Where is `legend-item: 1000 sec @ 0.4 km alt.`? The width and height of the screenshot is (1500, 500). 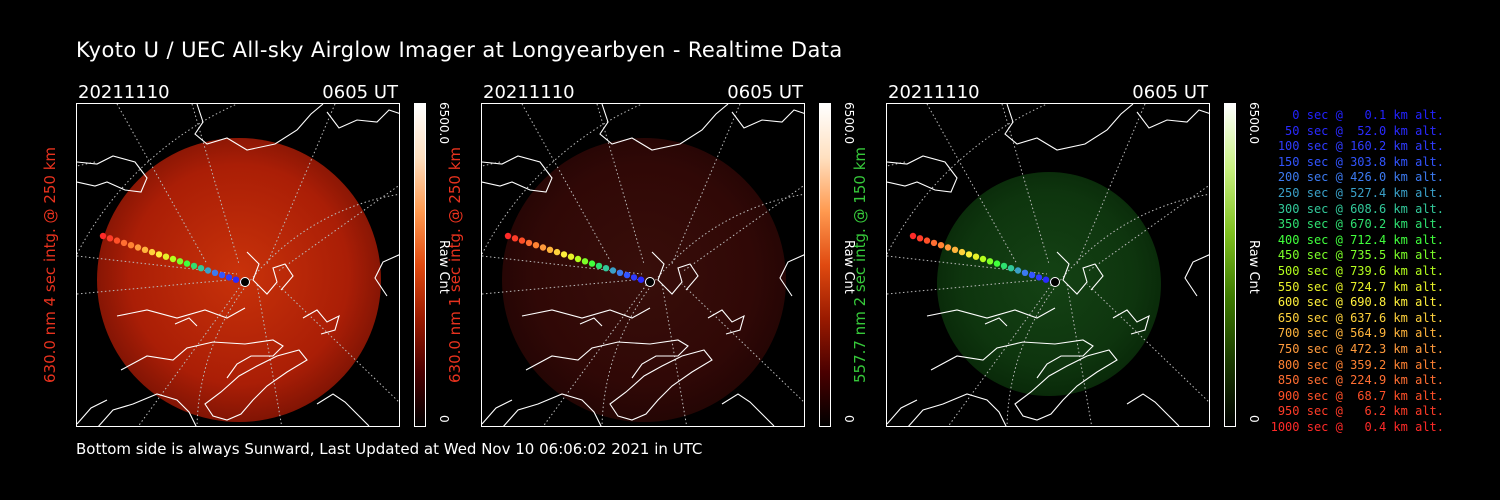 legend-item: 1000 sec @ 0.4 km alt. is located at coordinates (1357, 426).